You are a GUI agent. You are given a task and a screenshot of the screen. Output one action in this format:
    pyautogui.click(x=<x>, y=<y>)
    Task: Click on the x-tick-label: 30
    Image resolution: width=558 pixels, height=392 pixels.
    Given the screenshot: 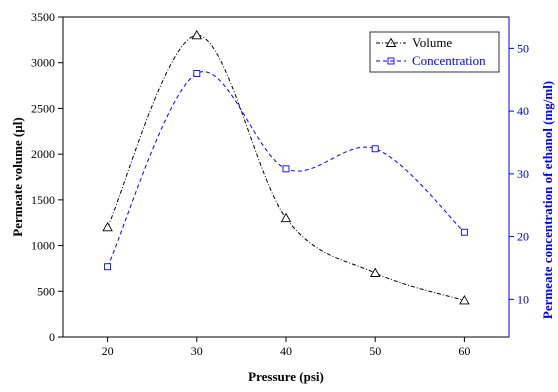 What is the action you would take?
    pyautogui.click(x=197, y=351)
    